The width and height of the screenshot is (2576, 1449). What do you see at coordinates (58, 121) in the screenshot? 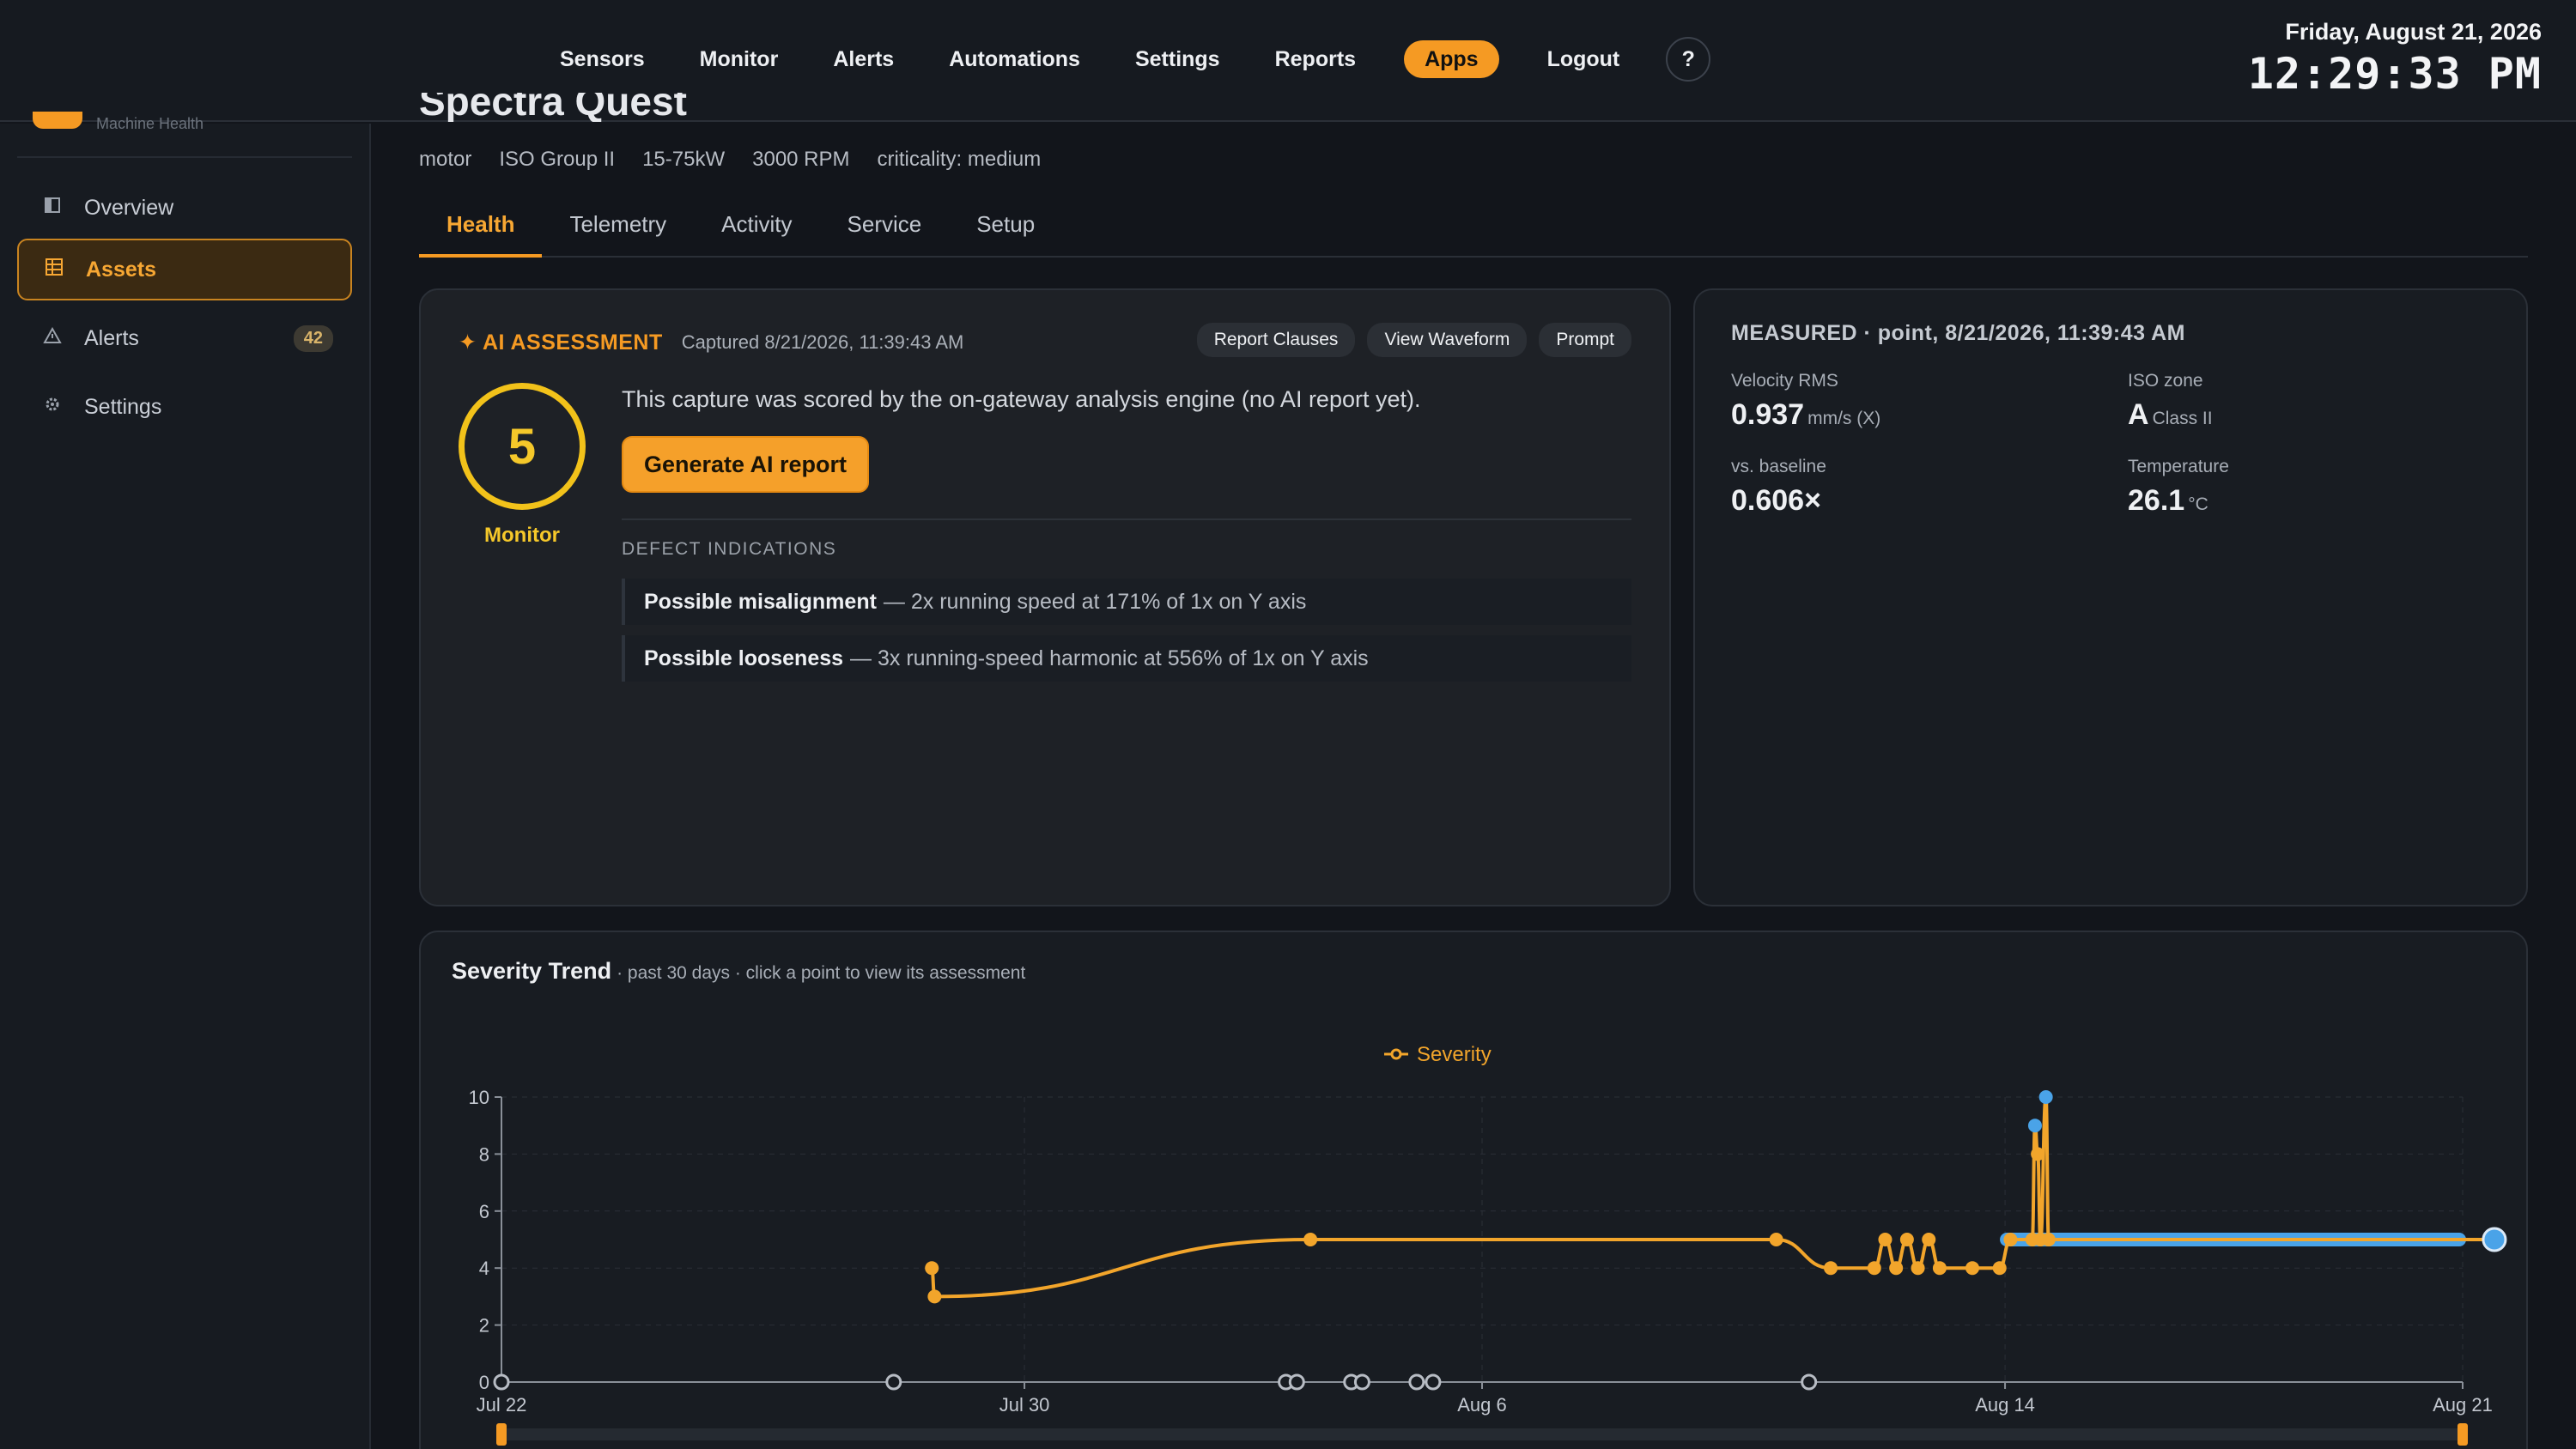
I see `brand-logo` at bounding box center [58, 121].